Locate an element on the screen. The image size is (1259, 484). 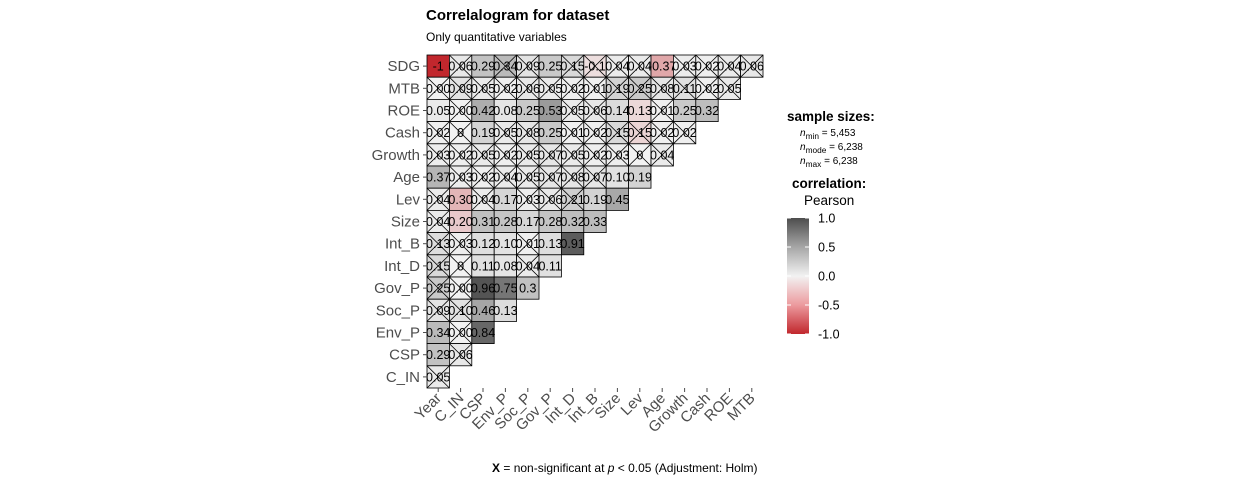
cell-value-label: 0.14 is located at coordinates (617, 111).